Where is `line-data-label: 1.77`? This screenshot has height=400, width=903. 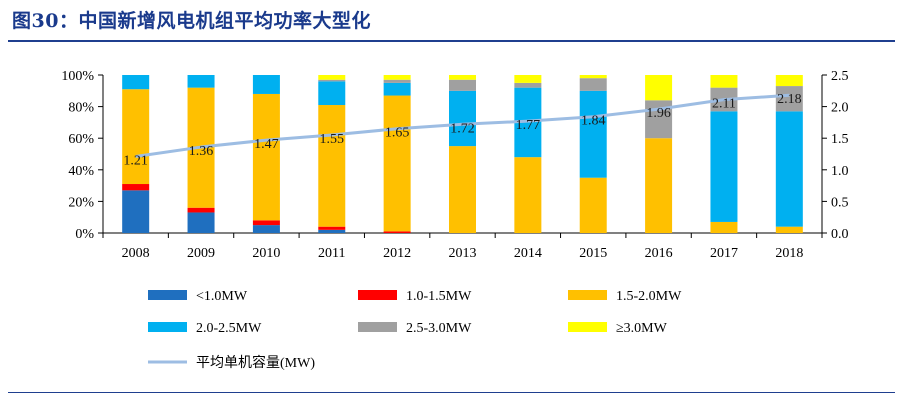 line-data-label: 1.77 is located at coordinates (528, 125).